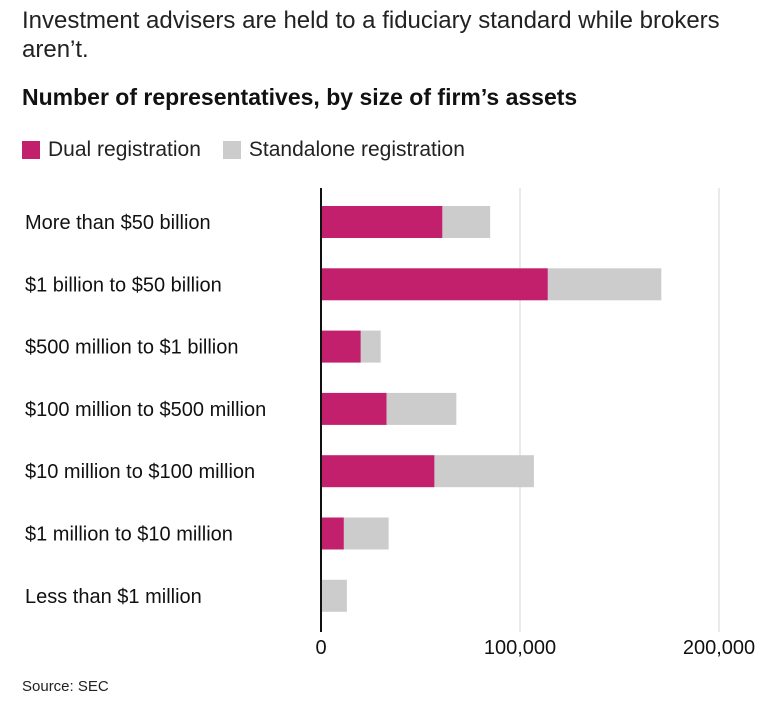 Image resolution: width=781 pixels, height=714 pixels. I want to click on legend-swatch-standalone, so click(231, 150).